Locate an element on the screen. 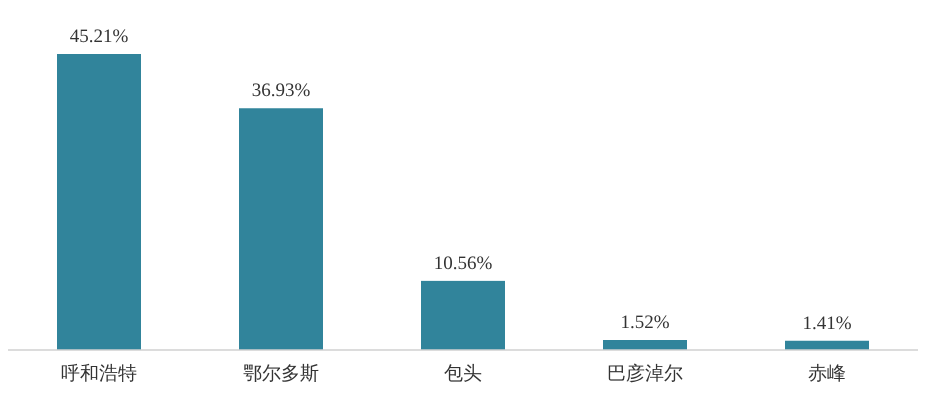 The width and height of the screenshot is (932, 400). data-label: 1.52% is located at coordinates (645, 323).